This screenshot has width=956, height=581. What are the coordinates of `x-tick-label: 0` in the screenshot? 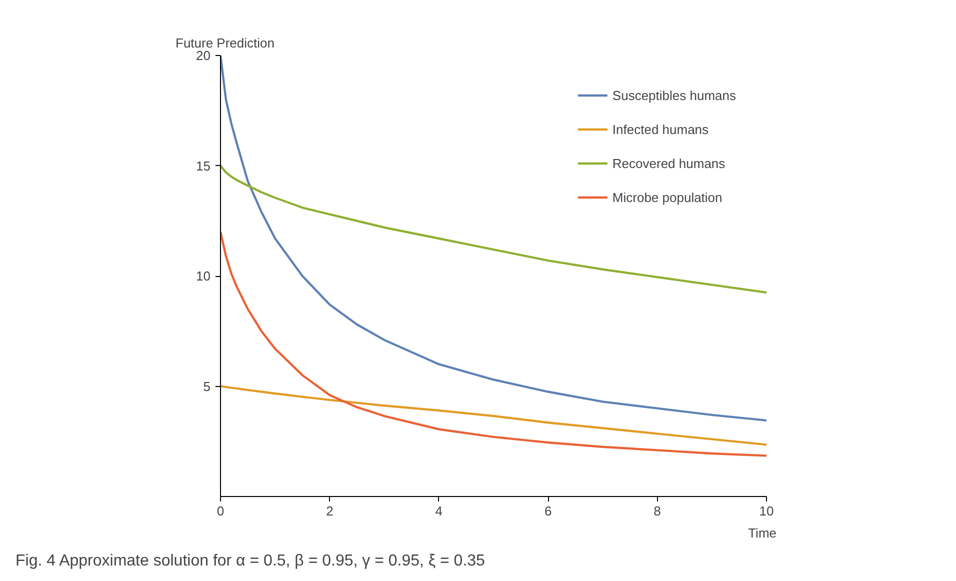 It's located at (220, 511).